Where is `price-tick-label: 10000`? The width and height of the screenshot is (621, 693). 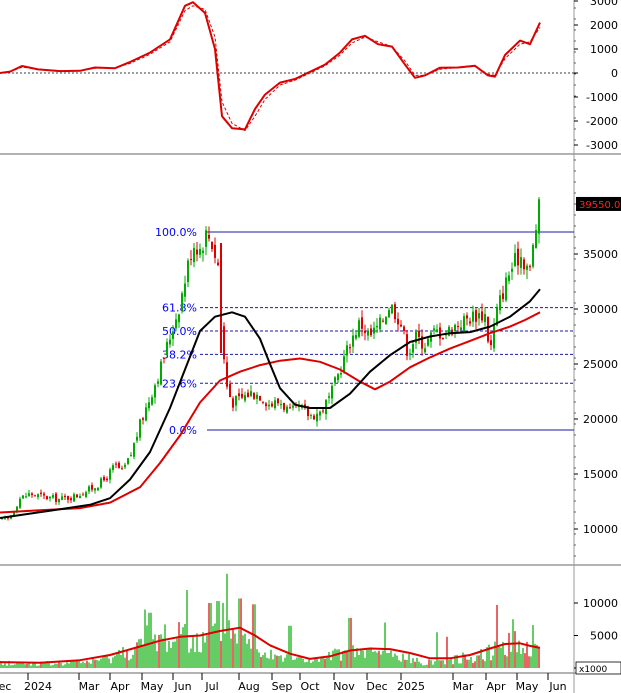 price-tick-label: 10000 is located at coordinates (600, 529).